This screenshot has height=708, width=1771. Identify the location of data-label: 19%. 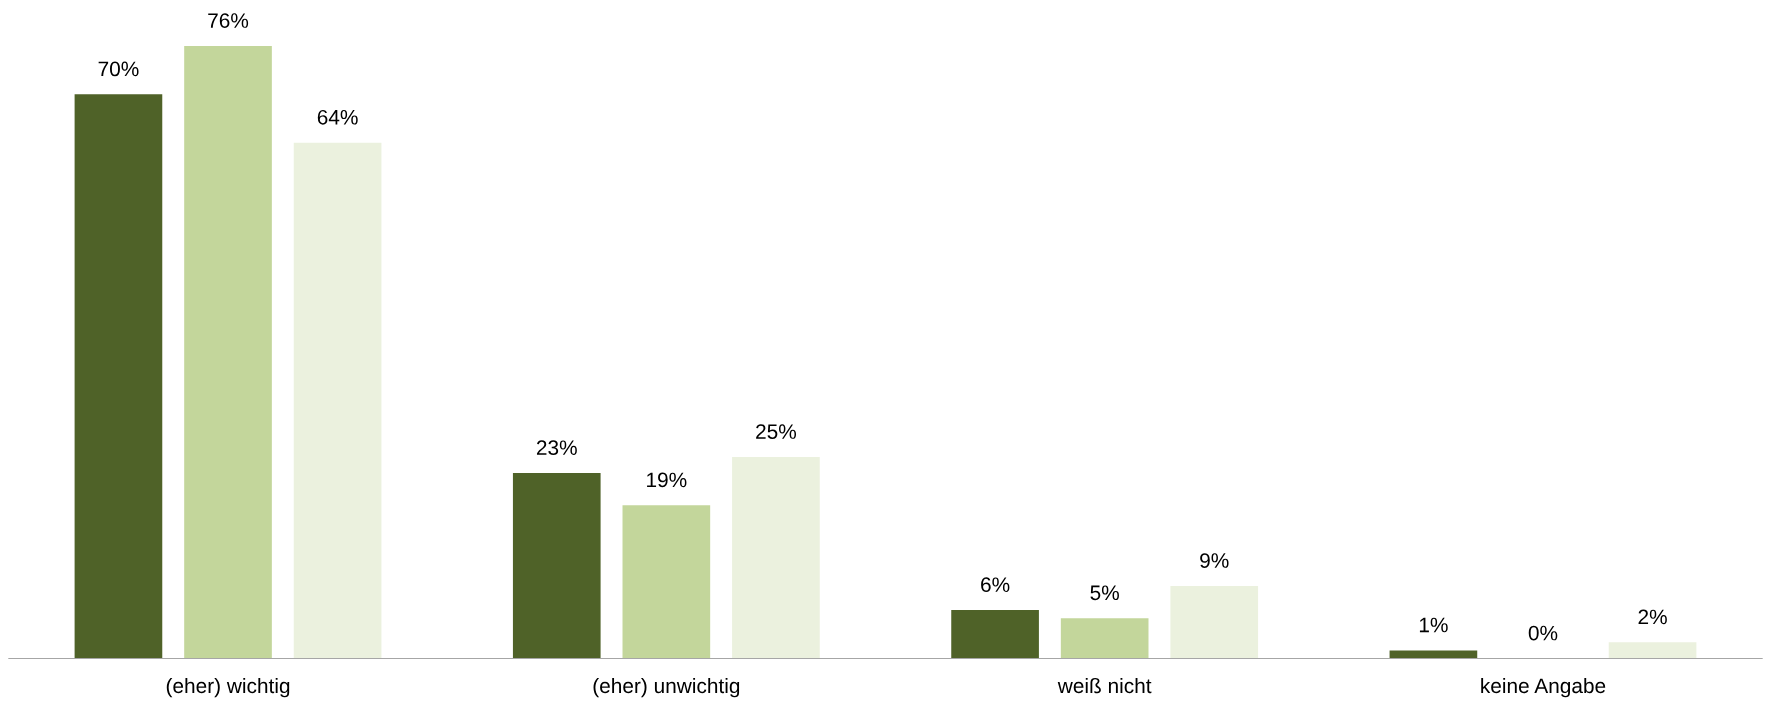
(667, 480).